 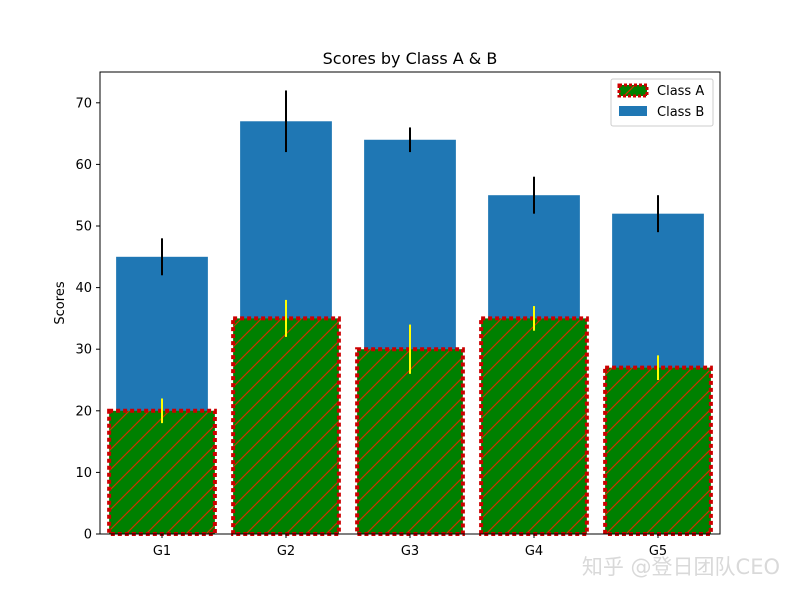 I want to click on y-axis: 0 10 20 30 40 50 60 70, so click(x=87, y=319).